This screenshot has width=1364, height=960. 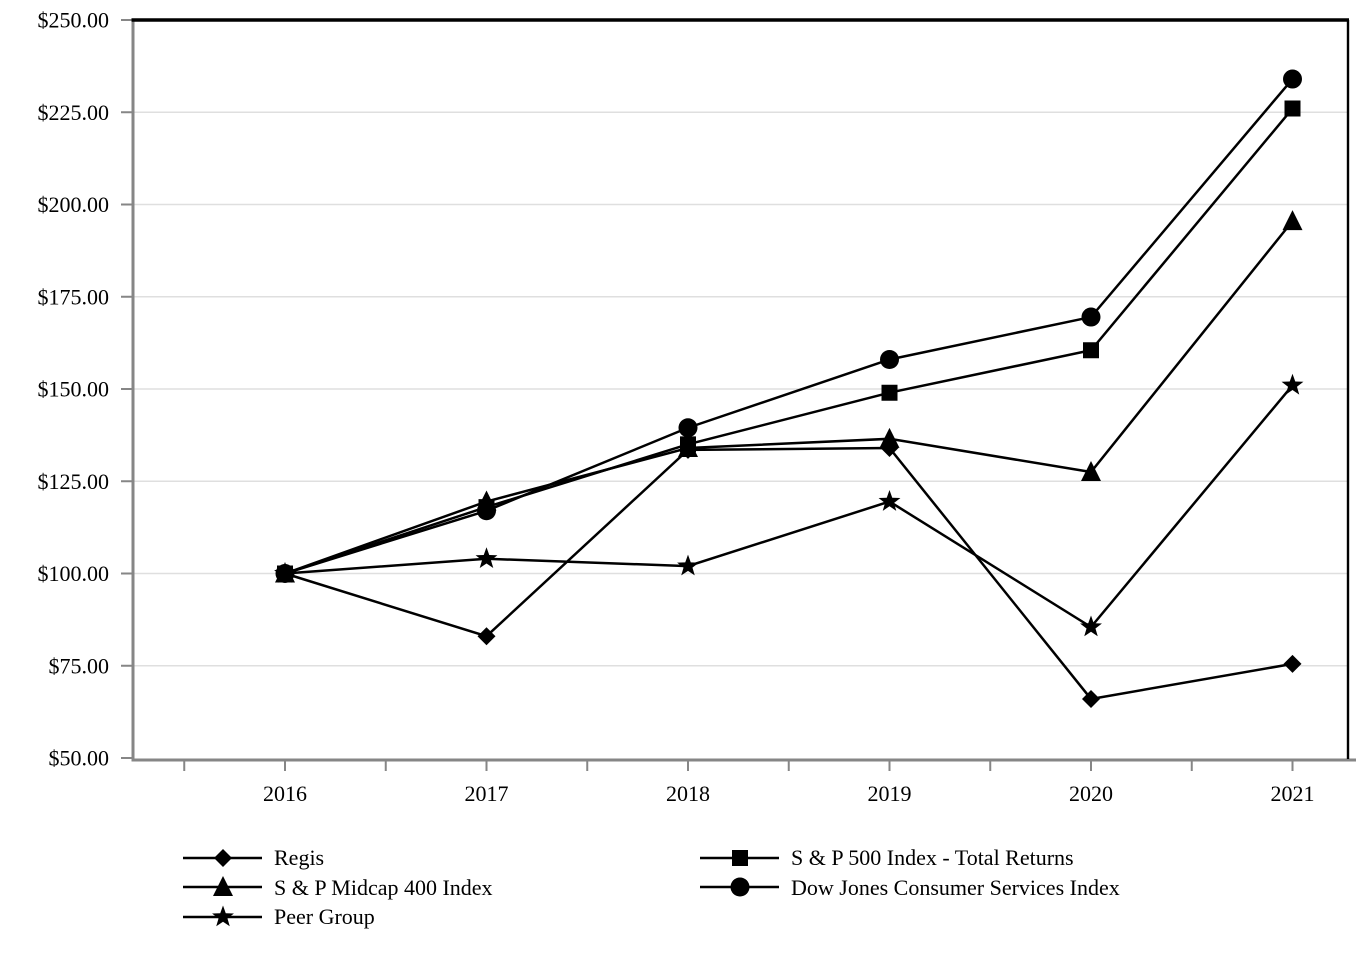 I want to click on y-tick-label: $75.00, so click(x=79, y=665).